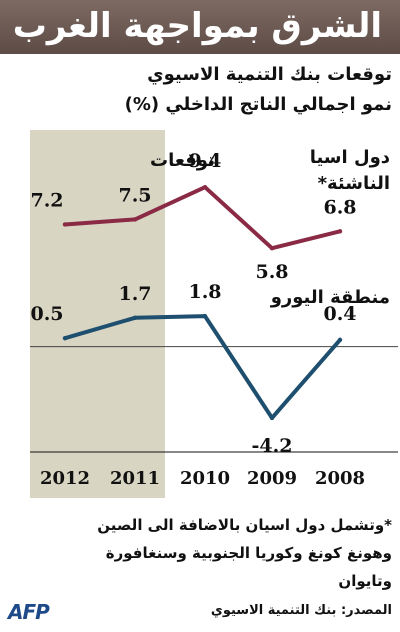 The width and height of the screenshot is (400, 632). What do you see at coordinates (134, 195) in the screenshot?
I see `data-label: 7.5` at bounding box center [134, 195].